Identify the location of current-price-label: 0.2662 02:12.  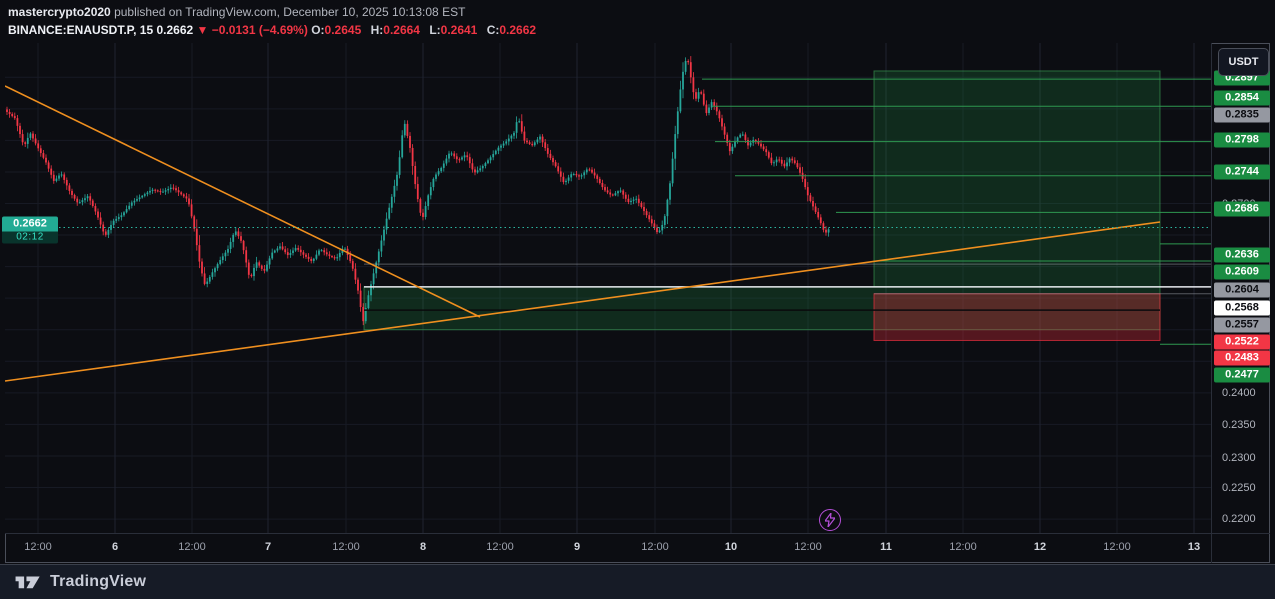
(30, 230).